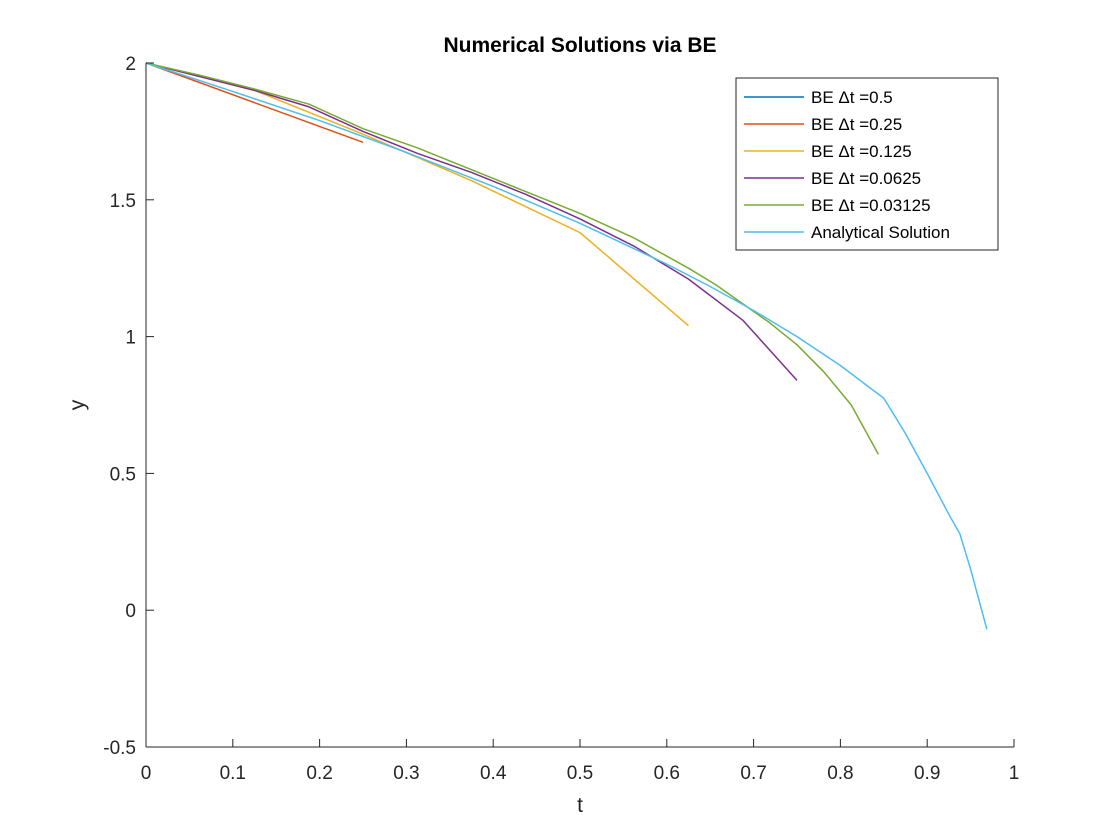 Image resolution: width=1120 pixels, height=840 pixels. I want to click on legend-entry-2: BE Δt =0.25, so click(856, 124).